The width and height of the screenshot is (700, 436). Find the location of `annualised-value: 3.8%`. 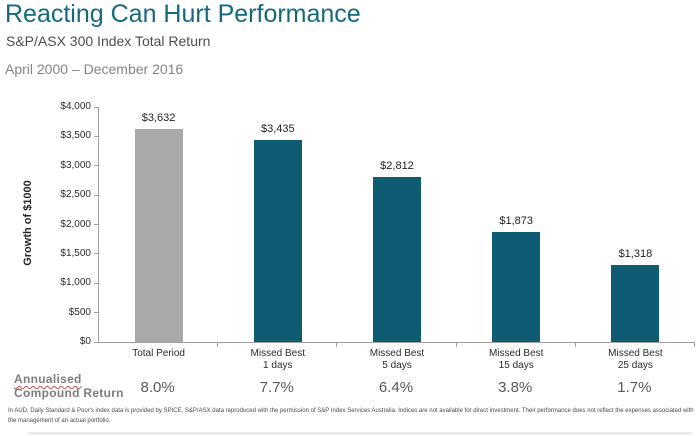

annualised-value: 3.8% is located at coordinates (515, 387).